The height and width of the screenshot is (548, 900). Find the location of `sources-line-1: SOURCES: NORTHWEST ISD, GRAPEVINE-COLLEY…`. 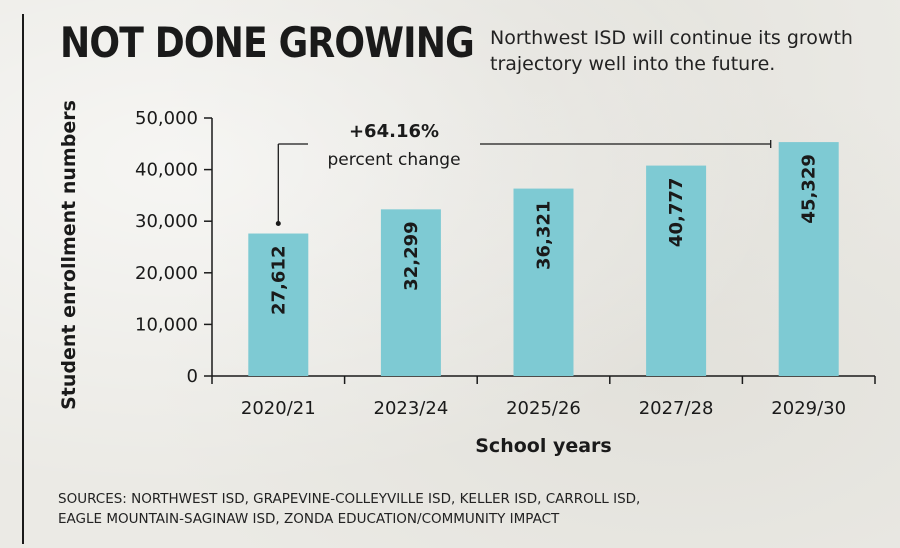

sources-line-1: SOURCES: NORTHWEST ISD, GRAPEVINE-COLLEY… is located at coordinates (349, 499).